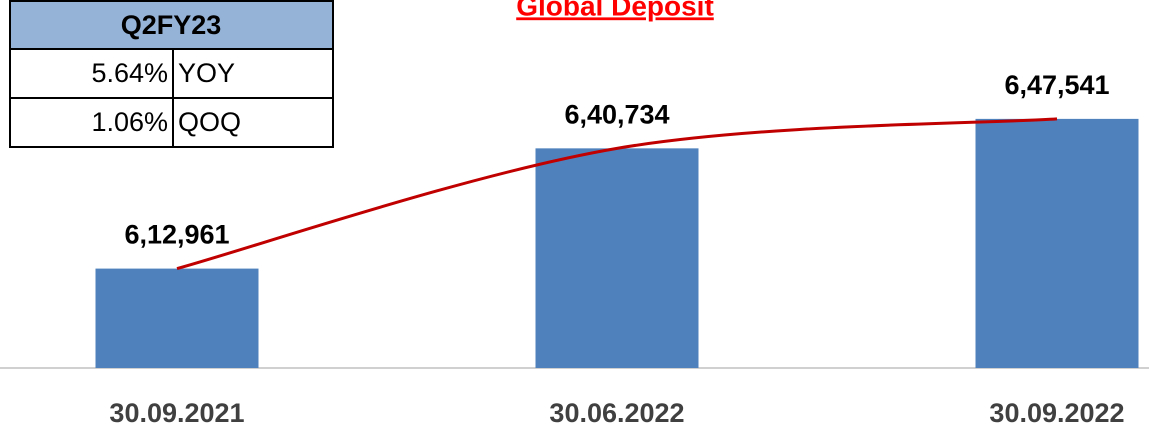  What do you see at coordinates (171, 25) in the screenshot?
I see `table-header: Q2FY23` at bounding box center [171, 25].